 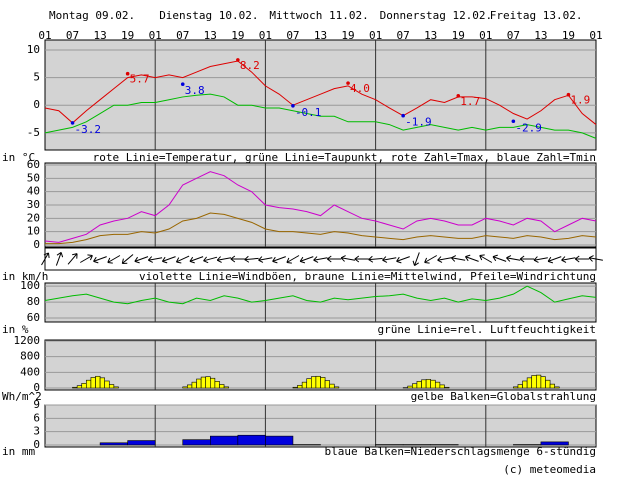 I want to click on y-tick-label: 800, so click(x=30, y=356).